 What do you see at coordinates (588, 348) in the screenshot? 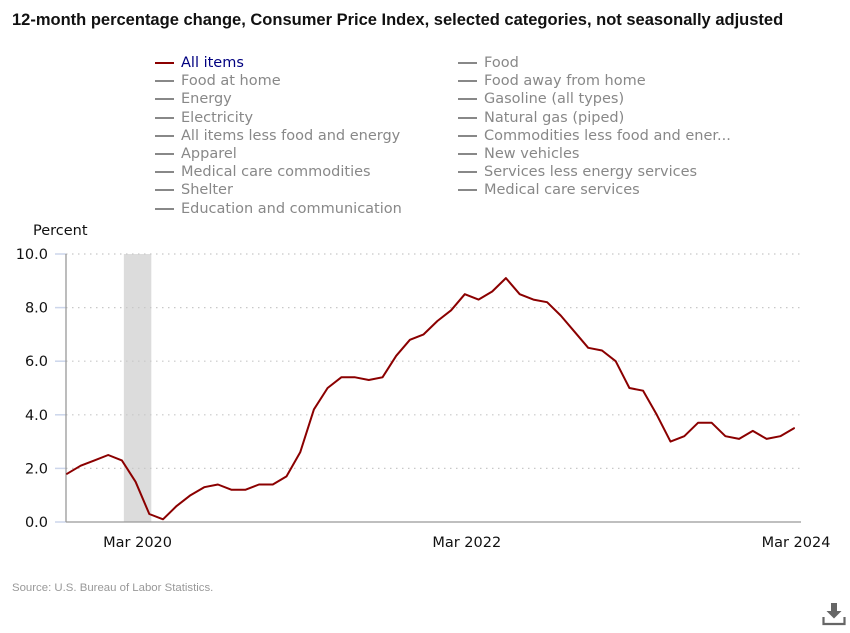
I see `data-point: Dec 2022: 6.5` at bounding box center [588, 348].